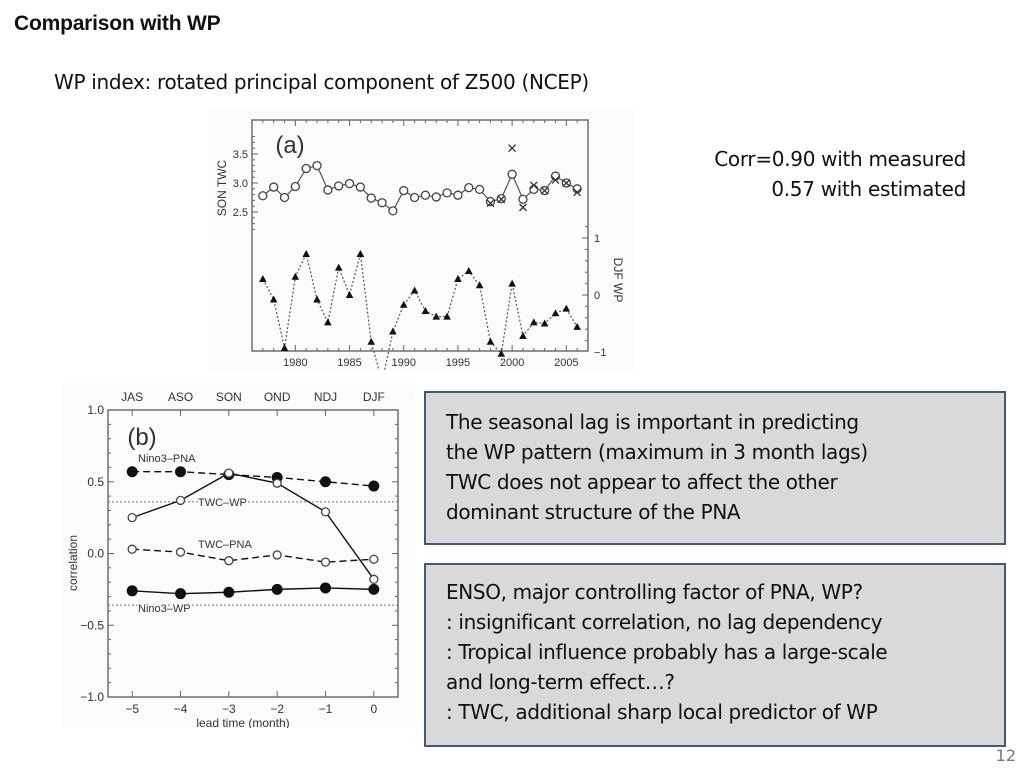  What do you see at coordinates (326, 709) in the screenshot?
I see `x-tick-label: −1` at bounding box center [326, 709].